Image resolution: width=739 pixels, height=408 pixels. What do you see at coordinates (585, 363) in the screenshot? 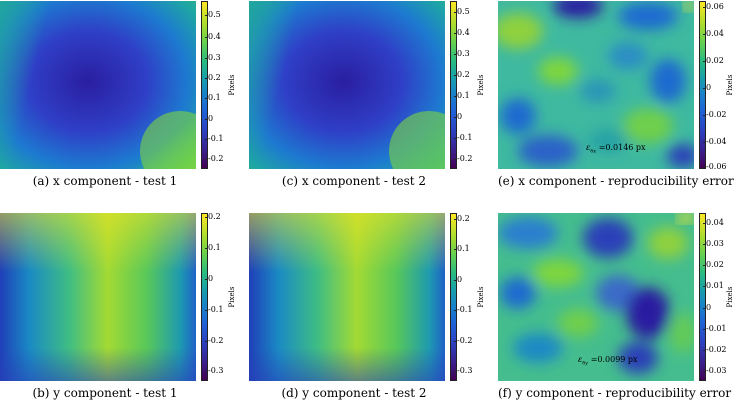
I see `subscript: δy` at bounding box center [585, 363].